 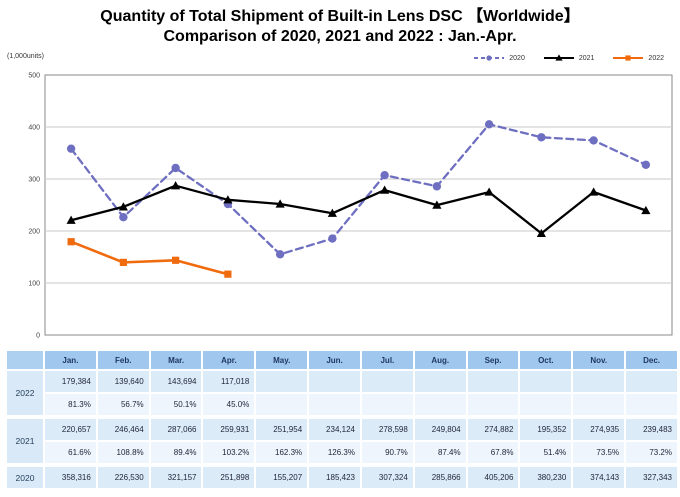 I want to click on month-header: Jul., so click(x=387, y=360).